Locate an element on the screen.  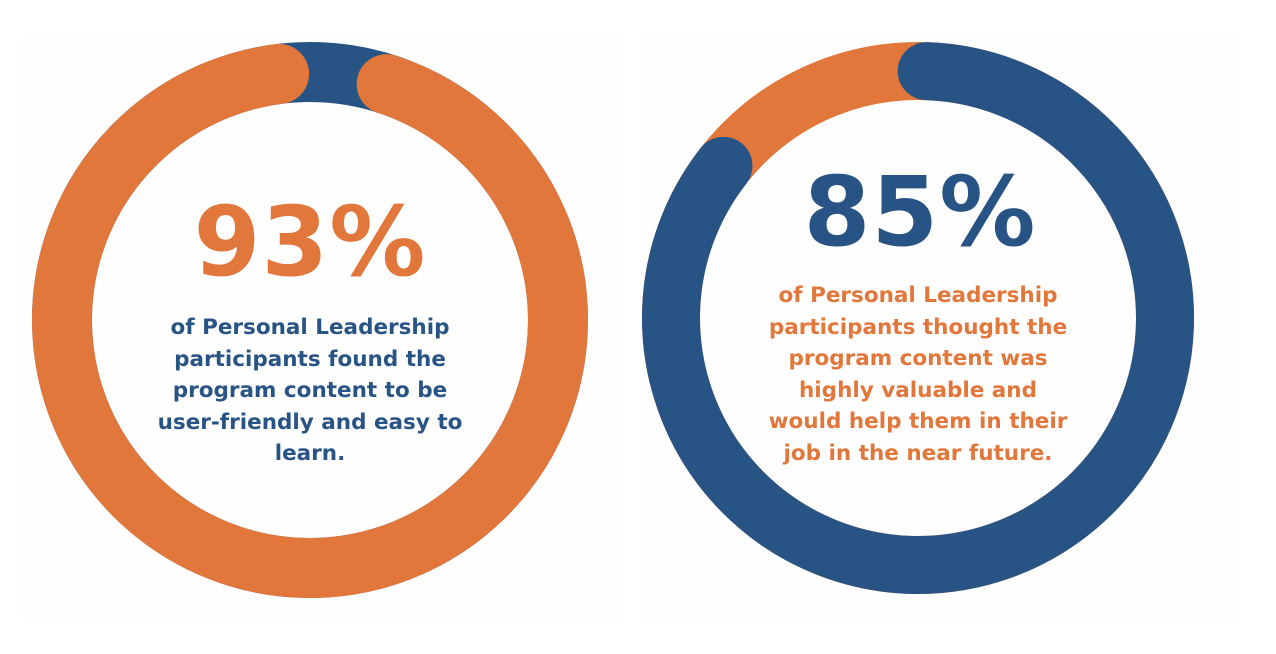
caption-right-line: participants thought the is located at coordinates (918, 327).